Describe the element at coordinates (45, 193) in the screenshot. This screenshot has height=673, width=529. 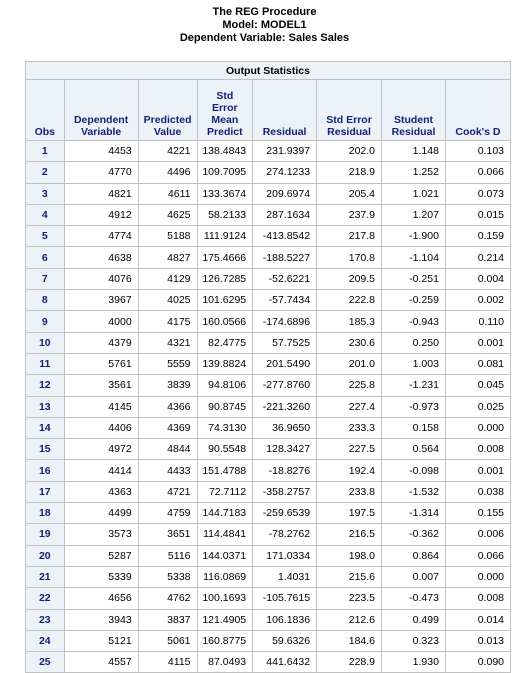
I see `cell-obs: 3` at that location.